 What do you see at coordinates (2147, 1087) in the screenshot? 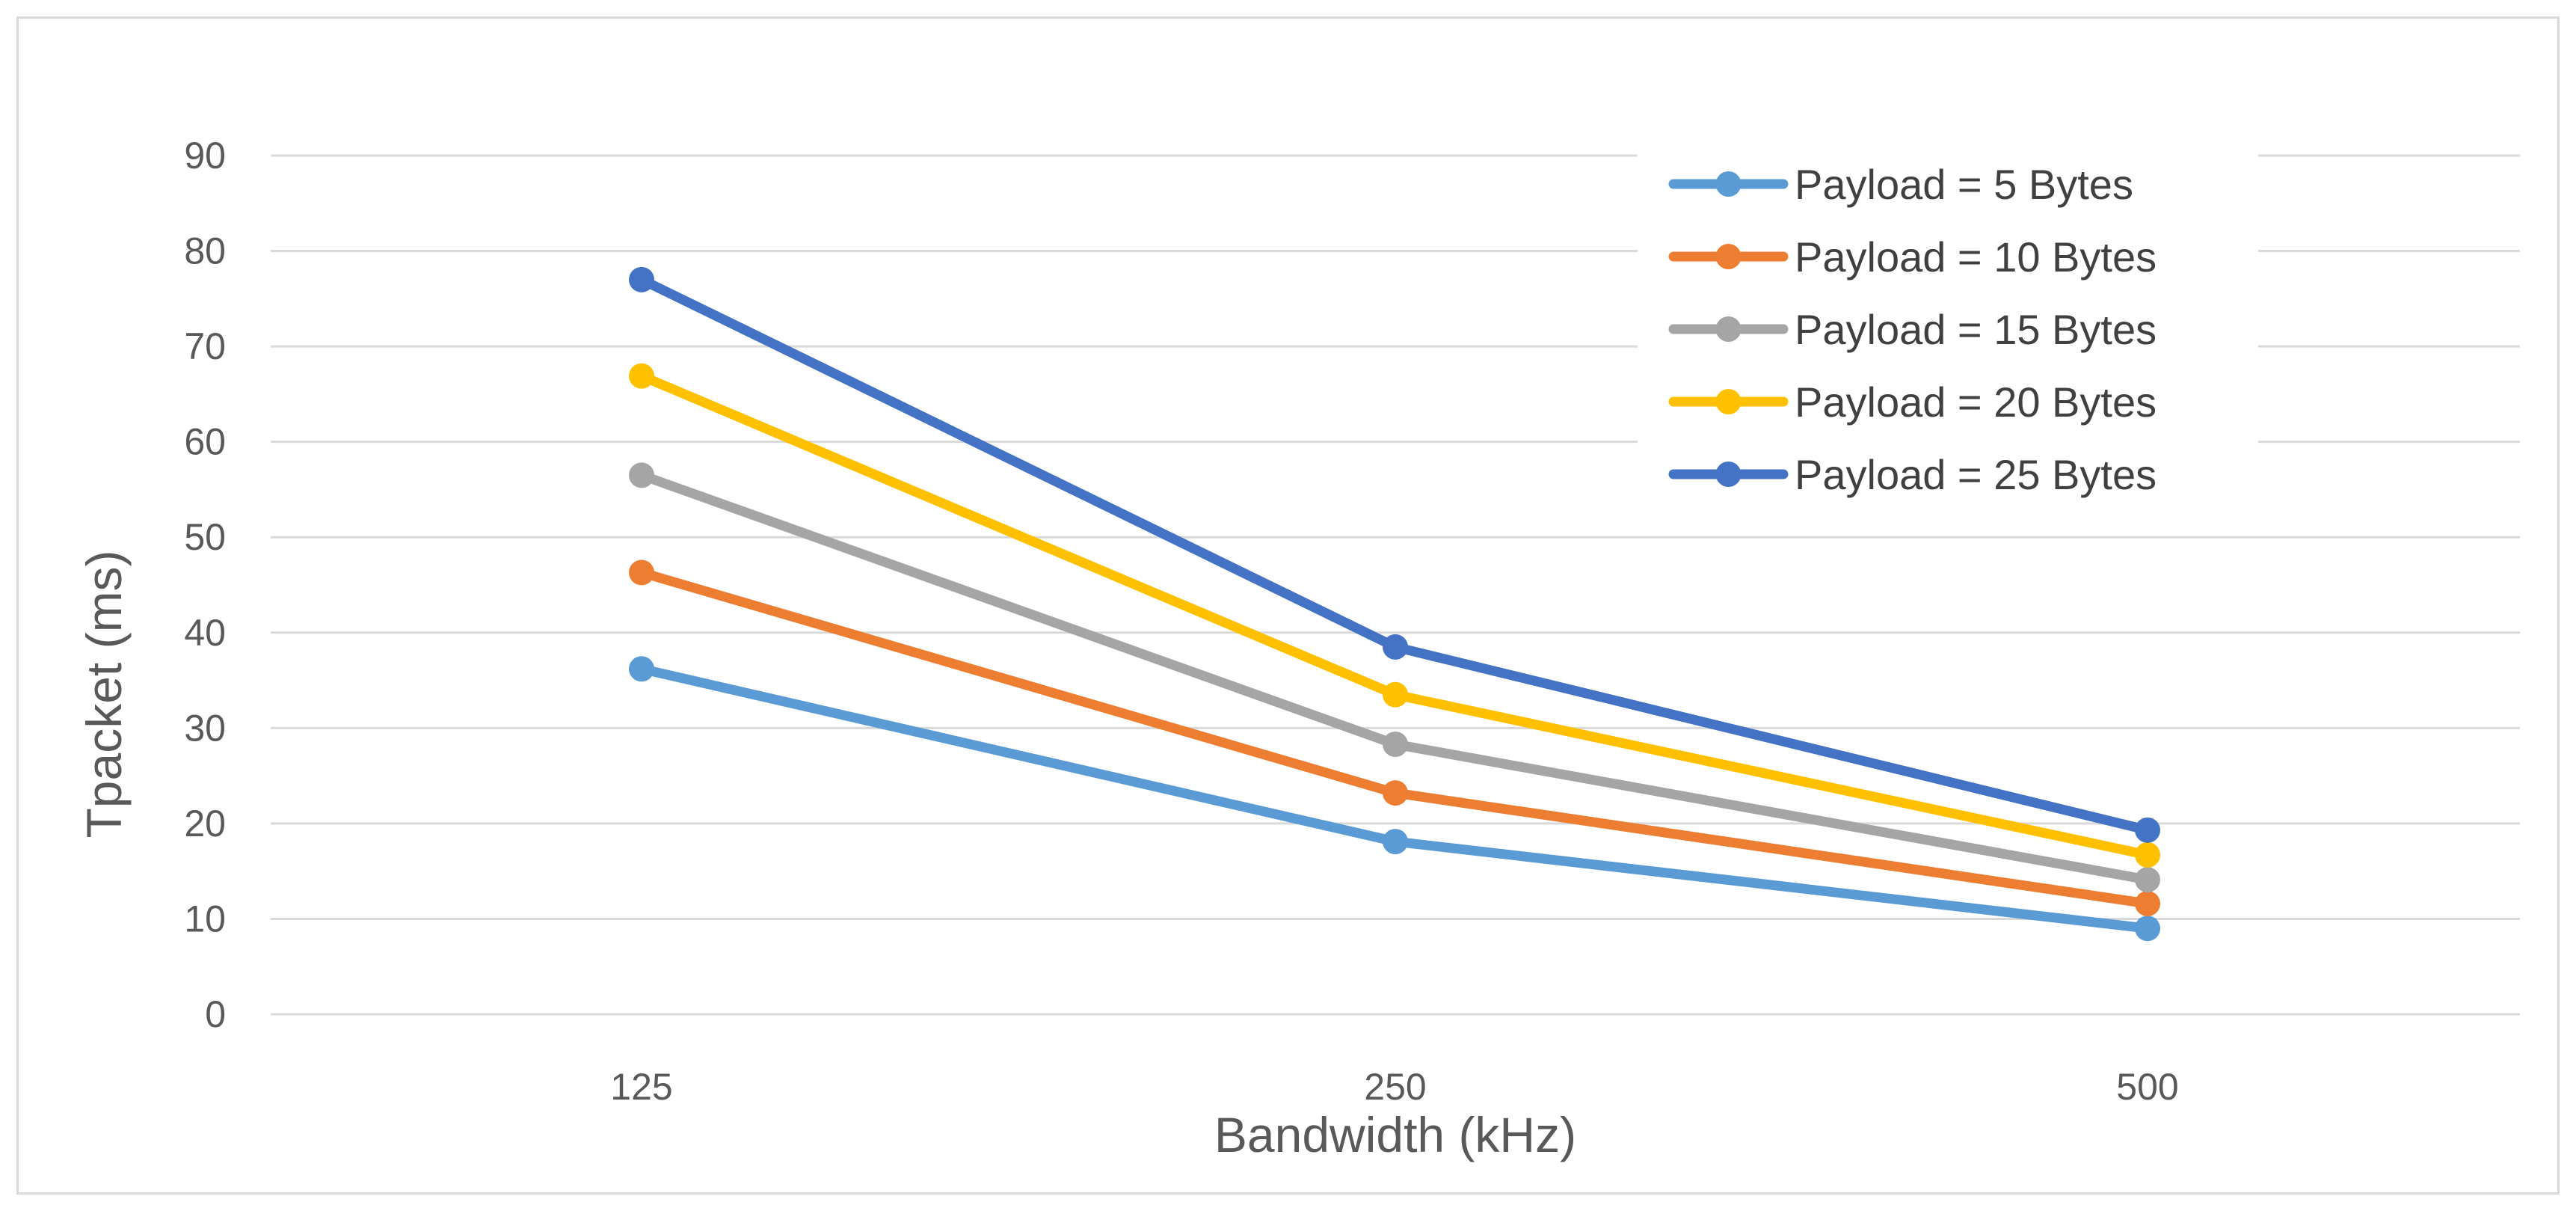
I see `x-tick-label: 500` at bounding box center [2147, 1087].